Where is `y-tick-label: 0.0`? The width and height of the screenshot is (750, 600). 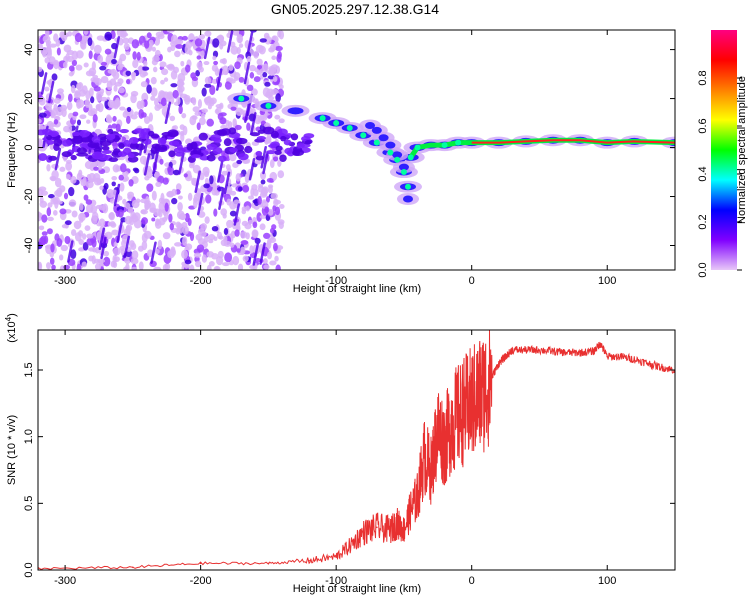 y-tick-label: 0.0 is located at coordinates (29, 569).